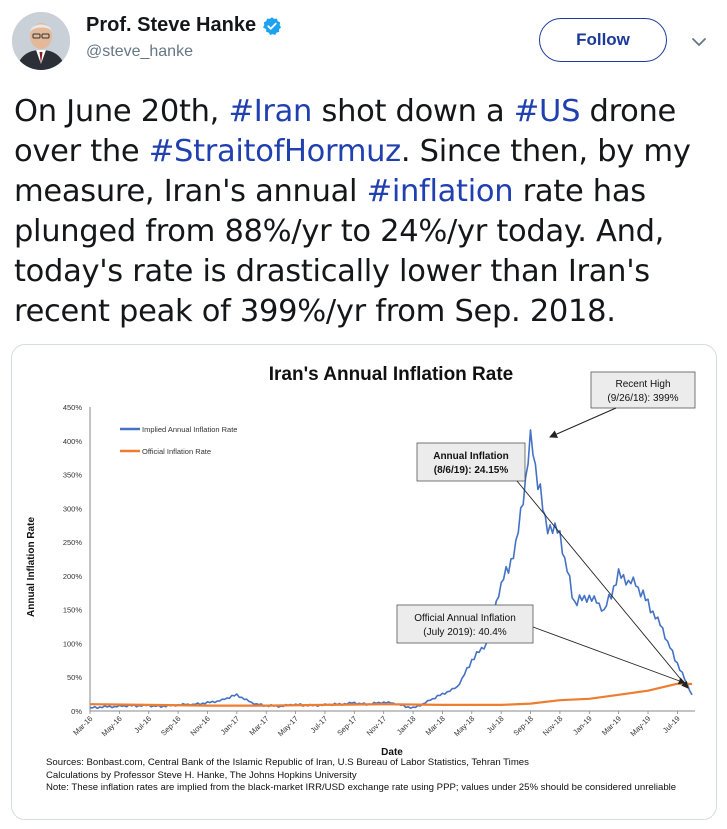 This screenshot has width=727, height=829. What do you see at coordinates (189, 429) in the screenshot?
I see `legend-label-implied: Implied Annual Inflation Rate` at bounding box center [189, 429].